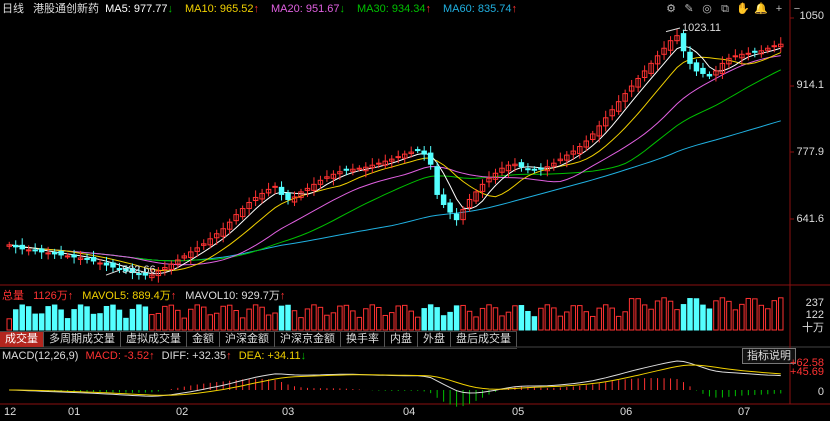 The width and height of the screenshot is (830, 421). What do you see at coordinates (769, 356) in the screenshot?
I see `indicator-help-button: 指标说明` at bounding box center [769, 356].